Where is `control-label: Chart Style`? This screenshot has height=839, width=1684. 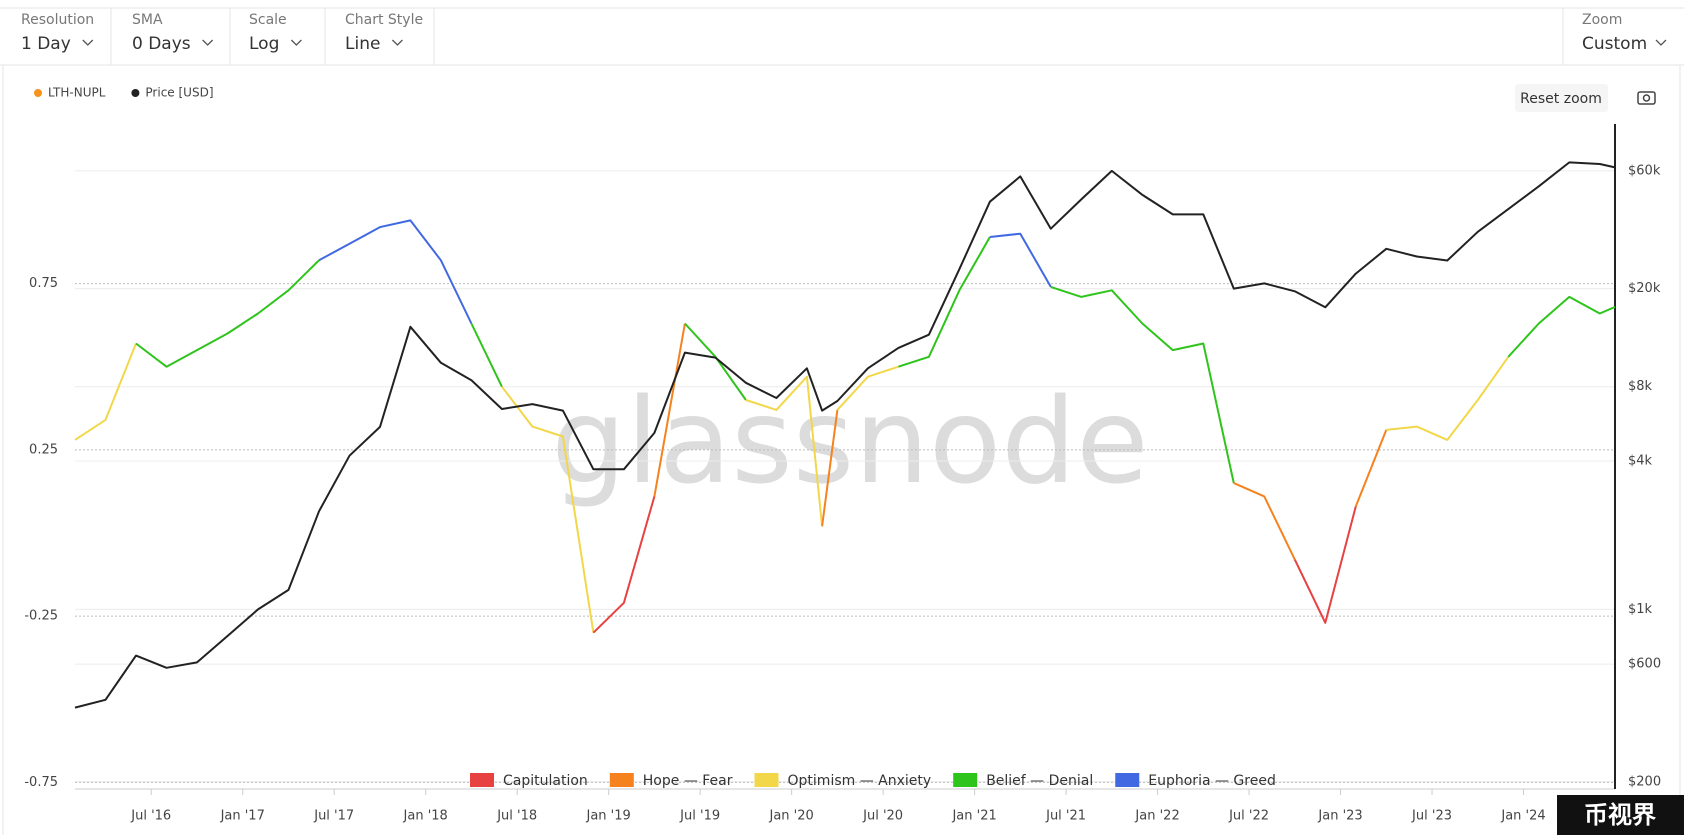 control-label: Chart Style is located at coordinates (384, 20).